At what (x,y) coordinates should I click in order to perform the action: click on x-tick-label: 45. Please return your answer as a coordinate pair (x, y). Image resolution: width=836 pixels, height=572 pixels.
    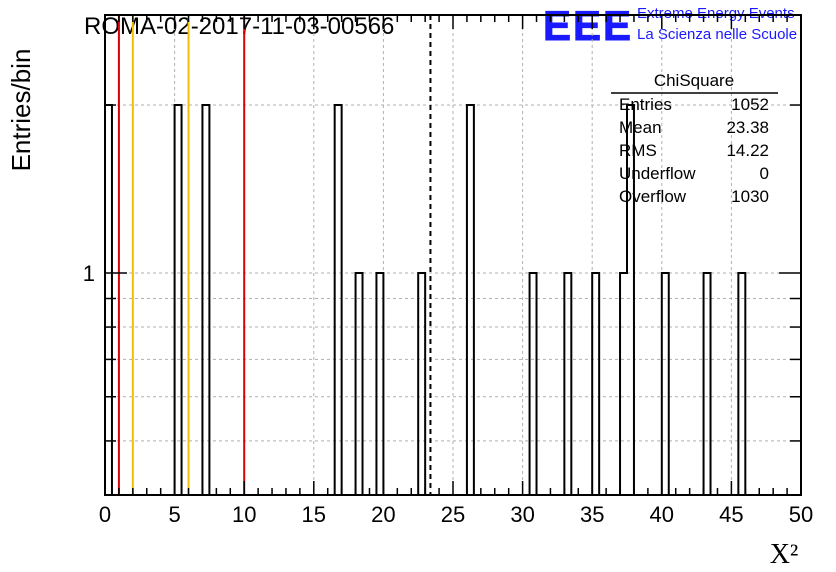
    Looking at the image, I should click on (731, 514).